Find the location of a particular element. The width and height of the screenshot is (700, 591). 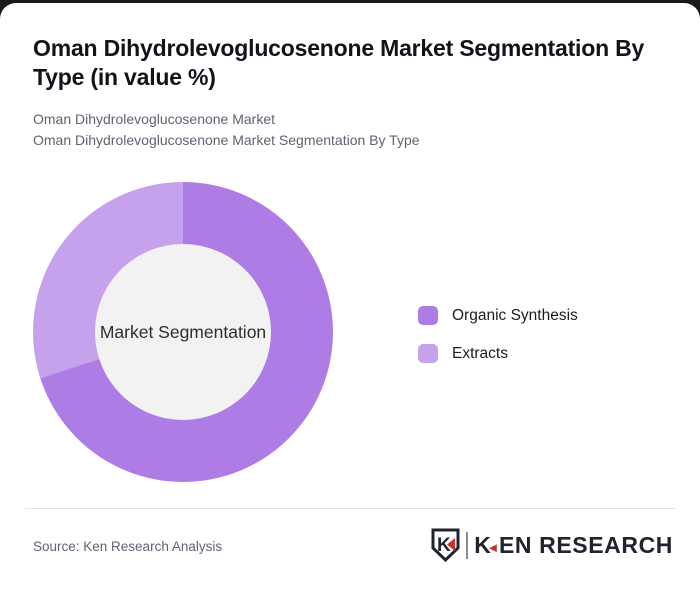

legend-label: Organic Synthesis is located at coordinates (515, 315).